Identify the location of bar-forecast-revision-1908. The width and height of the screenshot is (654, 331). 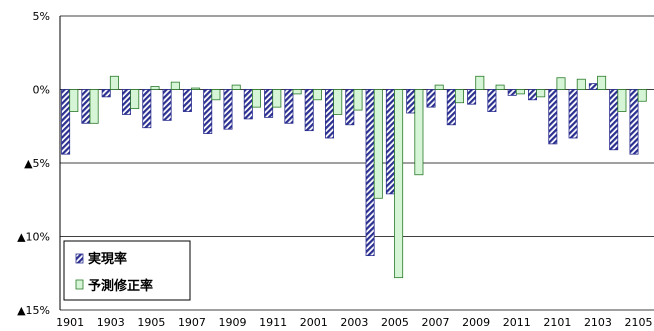
(216, 95).